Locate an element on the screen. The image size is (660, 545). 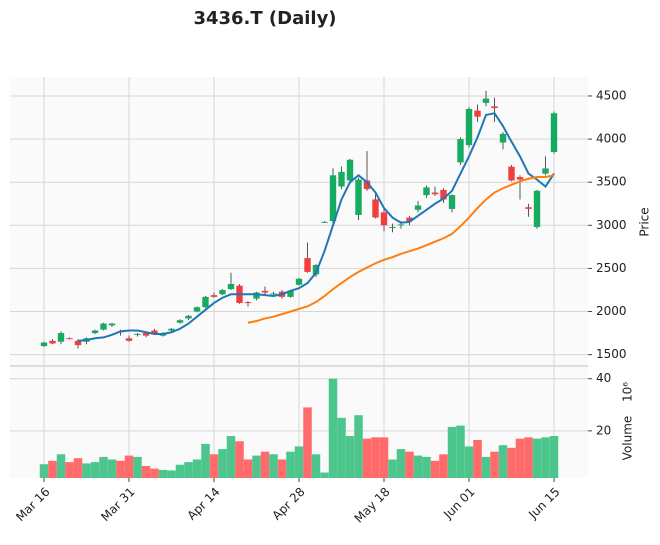
x-tick-label: Apr 28 is located at coordinates (289, 504).